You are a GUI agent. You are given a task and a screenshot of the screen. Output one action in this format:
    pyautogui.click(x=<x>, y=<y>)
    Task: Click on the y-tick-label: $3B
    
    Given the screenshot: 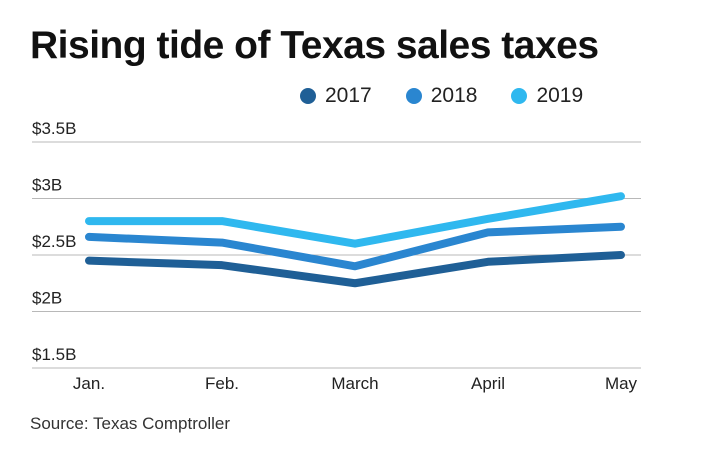 What is the action you would take?
    pyautogui.click(x=47, y=185)
    